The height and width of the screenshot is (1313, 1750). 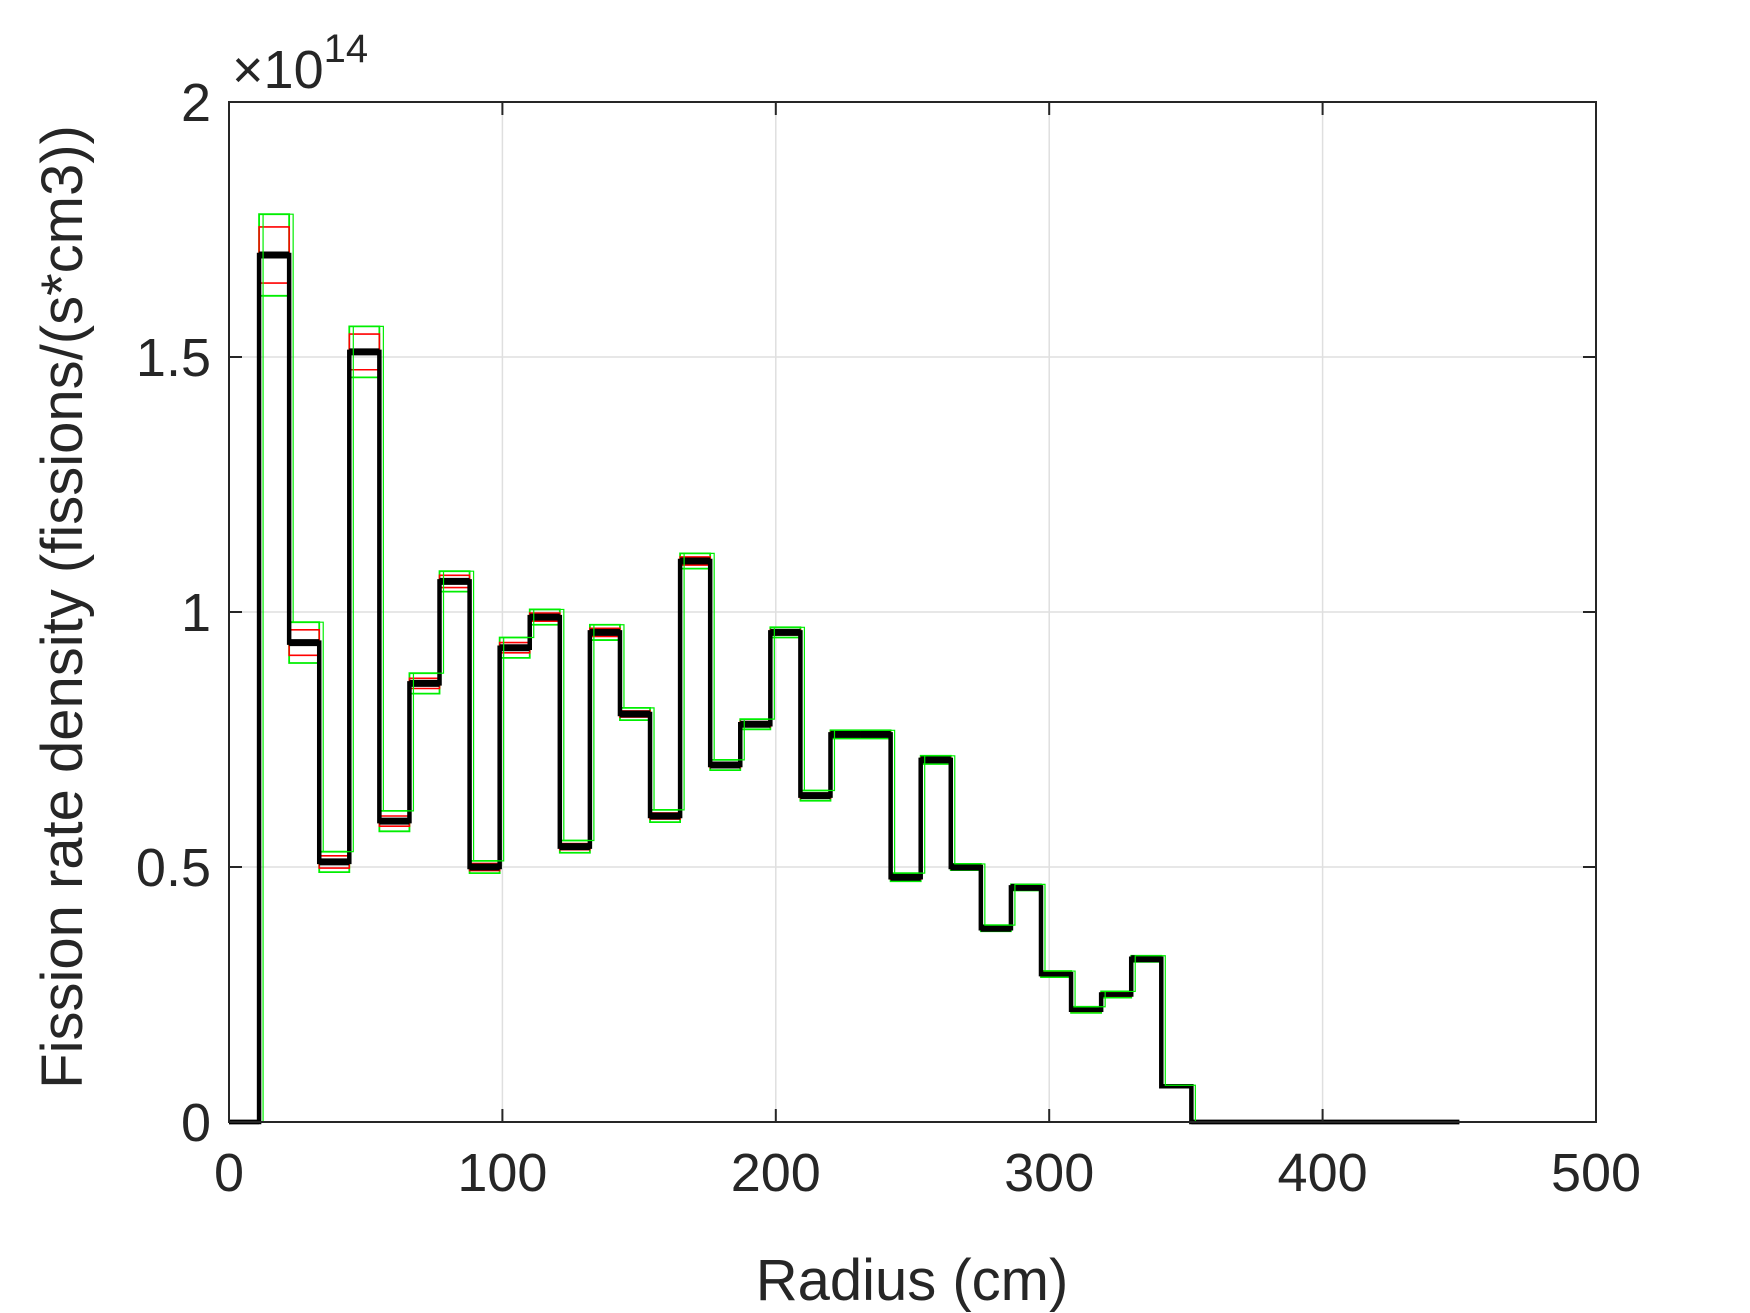 I want to click on x-tick-label: 100, so click(x=502, y=1173).